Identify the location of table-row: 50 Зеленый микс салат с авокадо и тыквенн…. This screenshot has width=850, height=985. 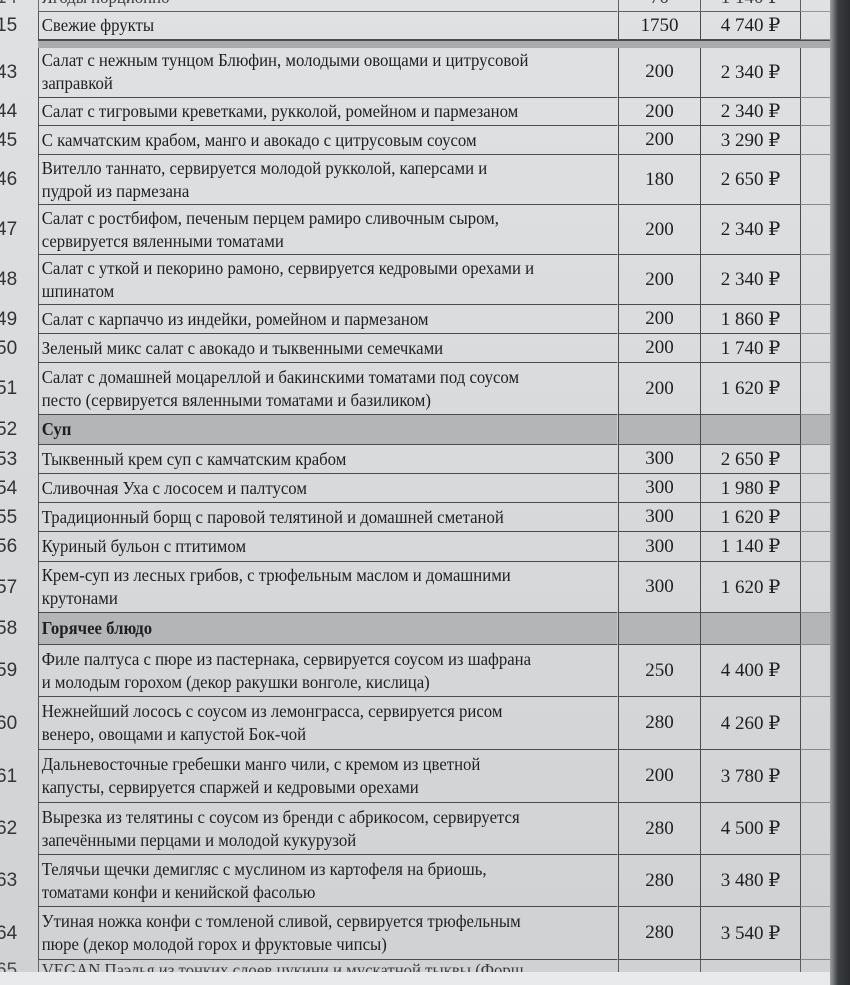
(415, 348).